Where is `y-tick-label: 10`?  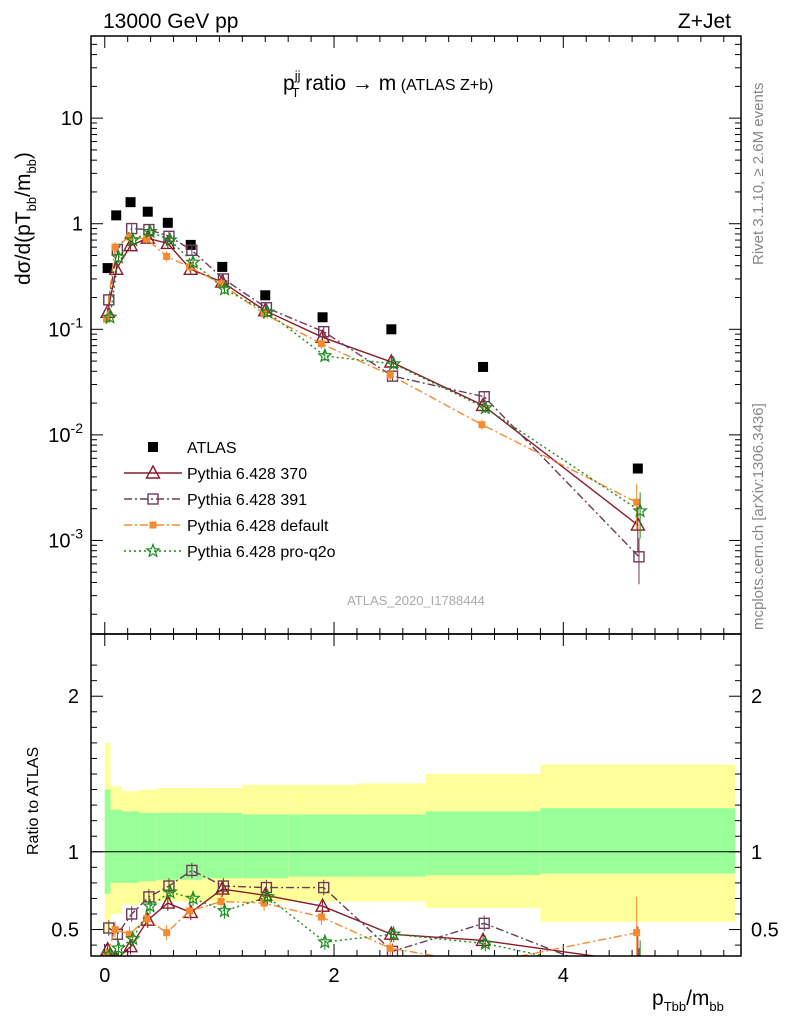
y-tick-label: 10 is located at coordinates (72, 119).